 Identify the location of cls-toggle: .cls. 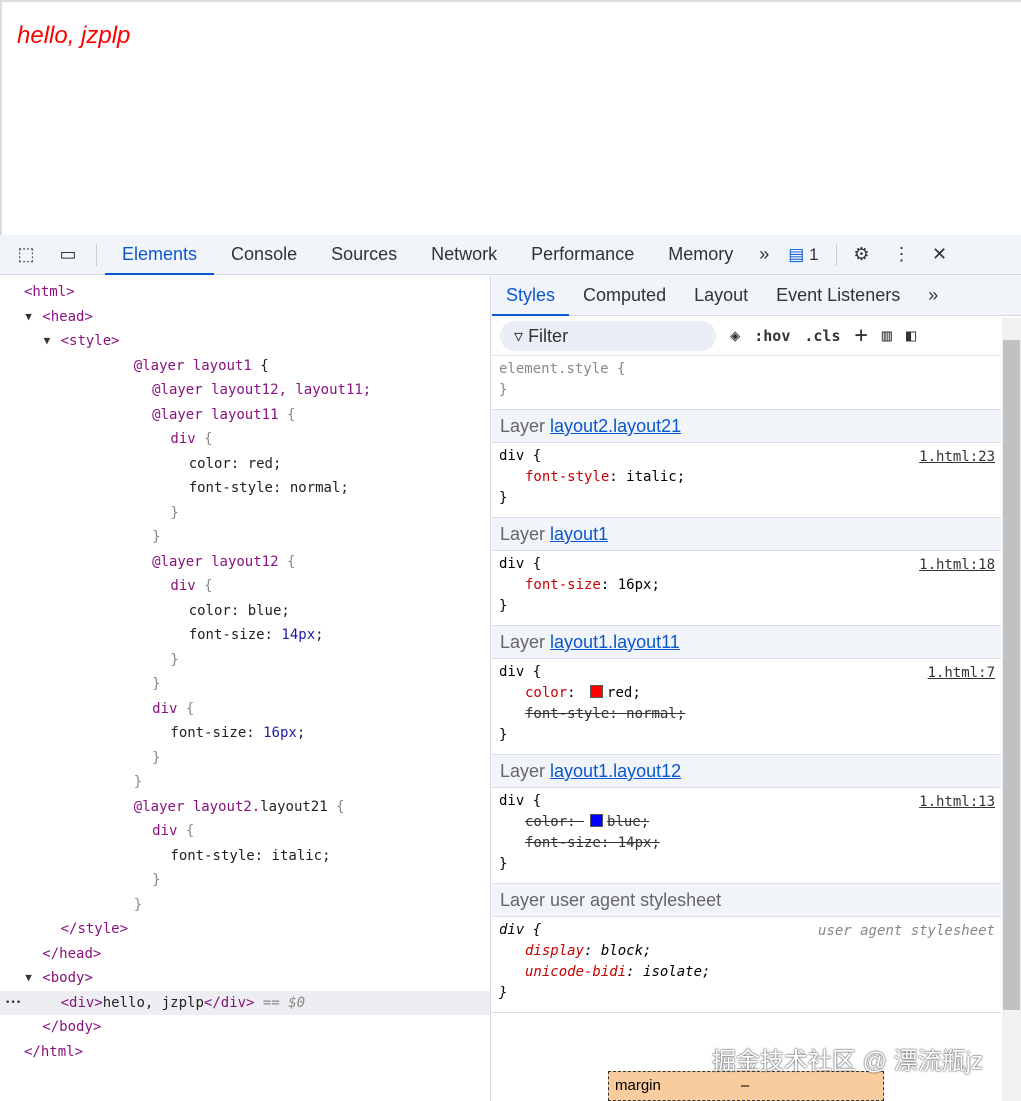
(822, 335).